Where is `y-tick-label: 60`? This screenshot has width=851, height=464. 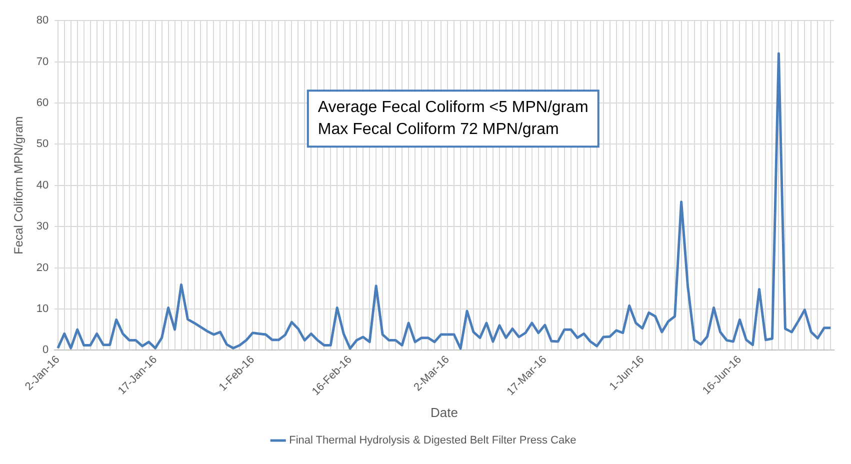 y-tick-label: 60 is located at coordinates (42, 103).